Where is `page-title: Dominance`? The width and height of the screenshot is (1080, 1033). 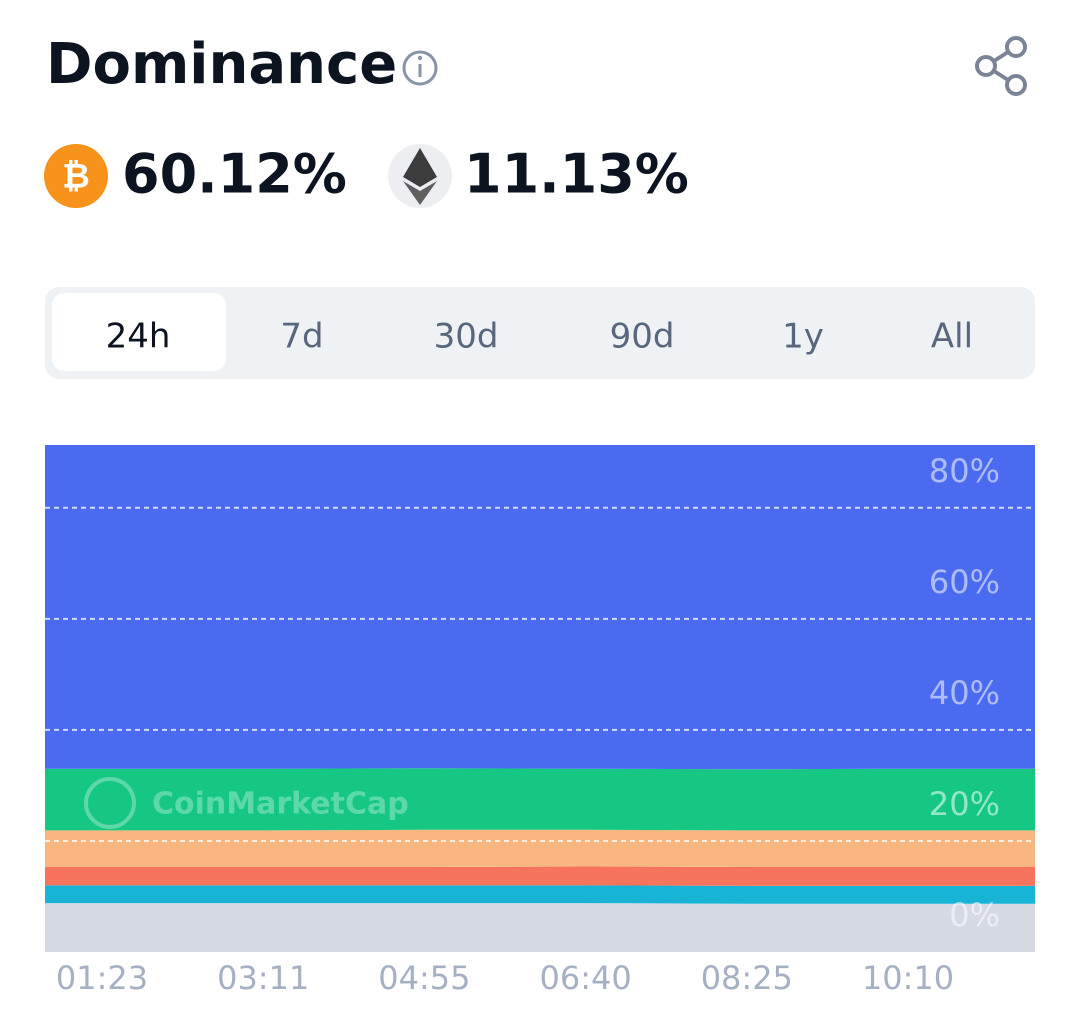
page-title: Dominance is located at coordinates (221, 64).